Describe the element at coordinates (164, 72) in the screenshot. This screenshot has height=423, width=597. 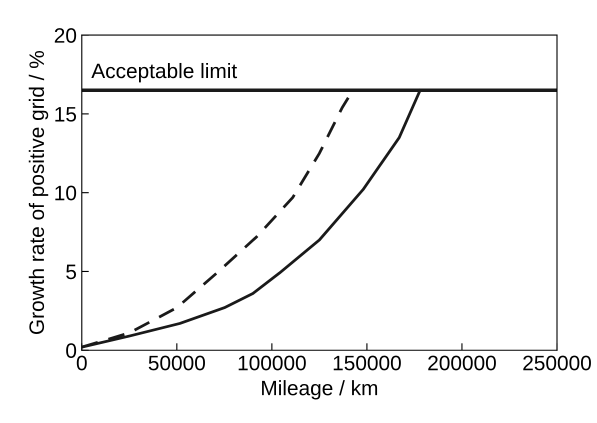
I see `ref-line-label: Acceptable limit` at that location.